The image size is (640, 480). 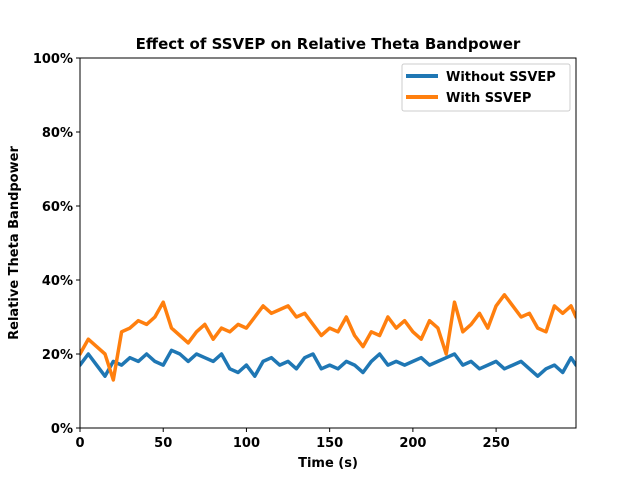 I want to click on y-tick-label: 80%, so click(x=57, y=133).